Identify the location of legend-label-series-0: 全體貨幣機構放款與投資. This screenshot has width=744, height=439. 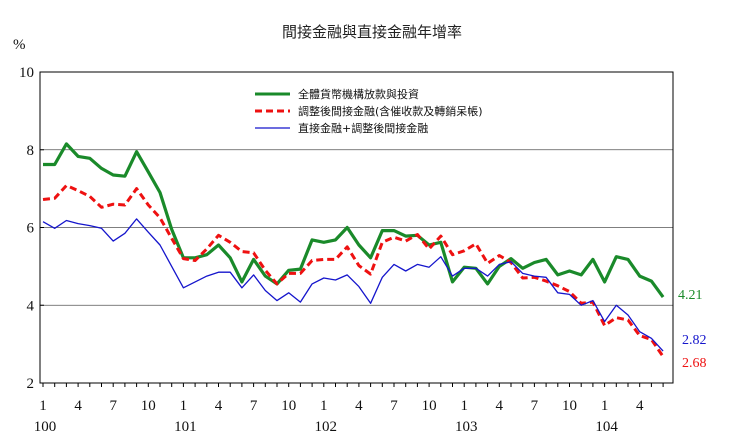
(358, 94).